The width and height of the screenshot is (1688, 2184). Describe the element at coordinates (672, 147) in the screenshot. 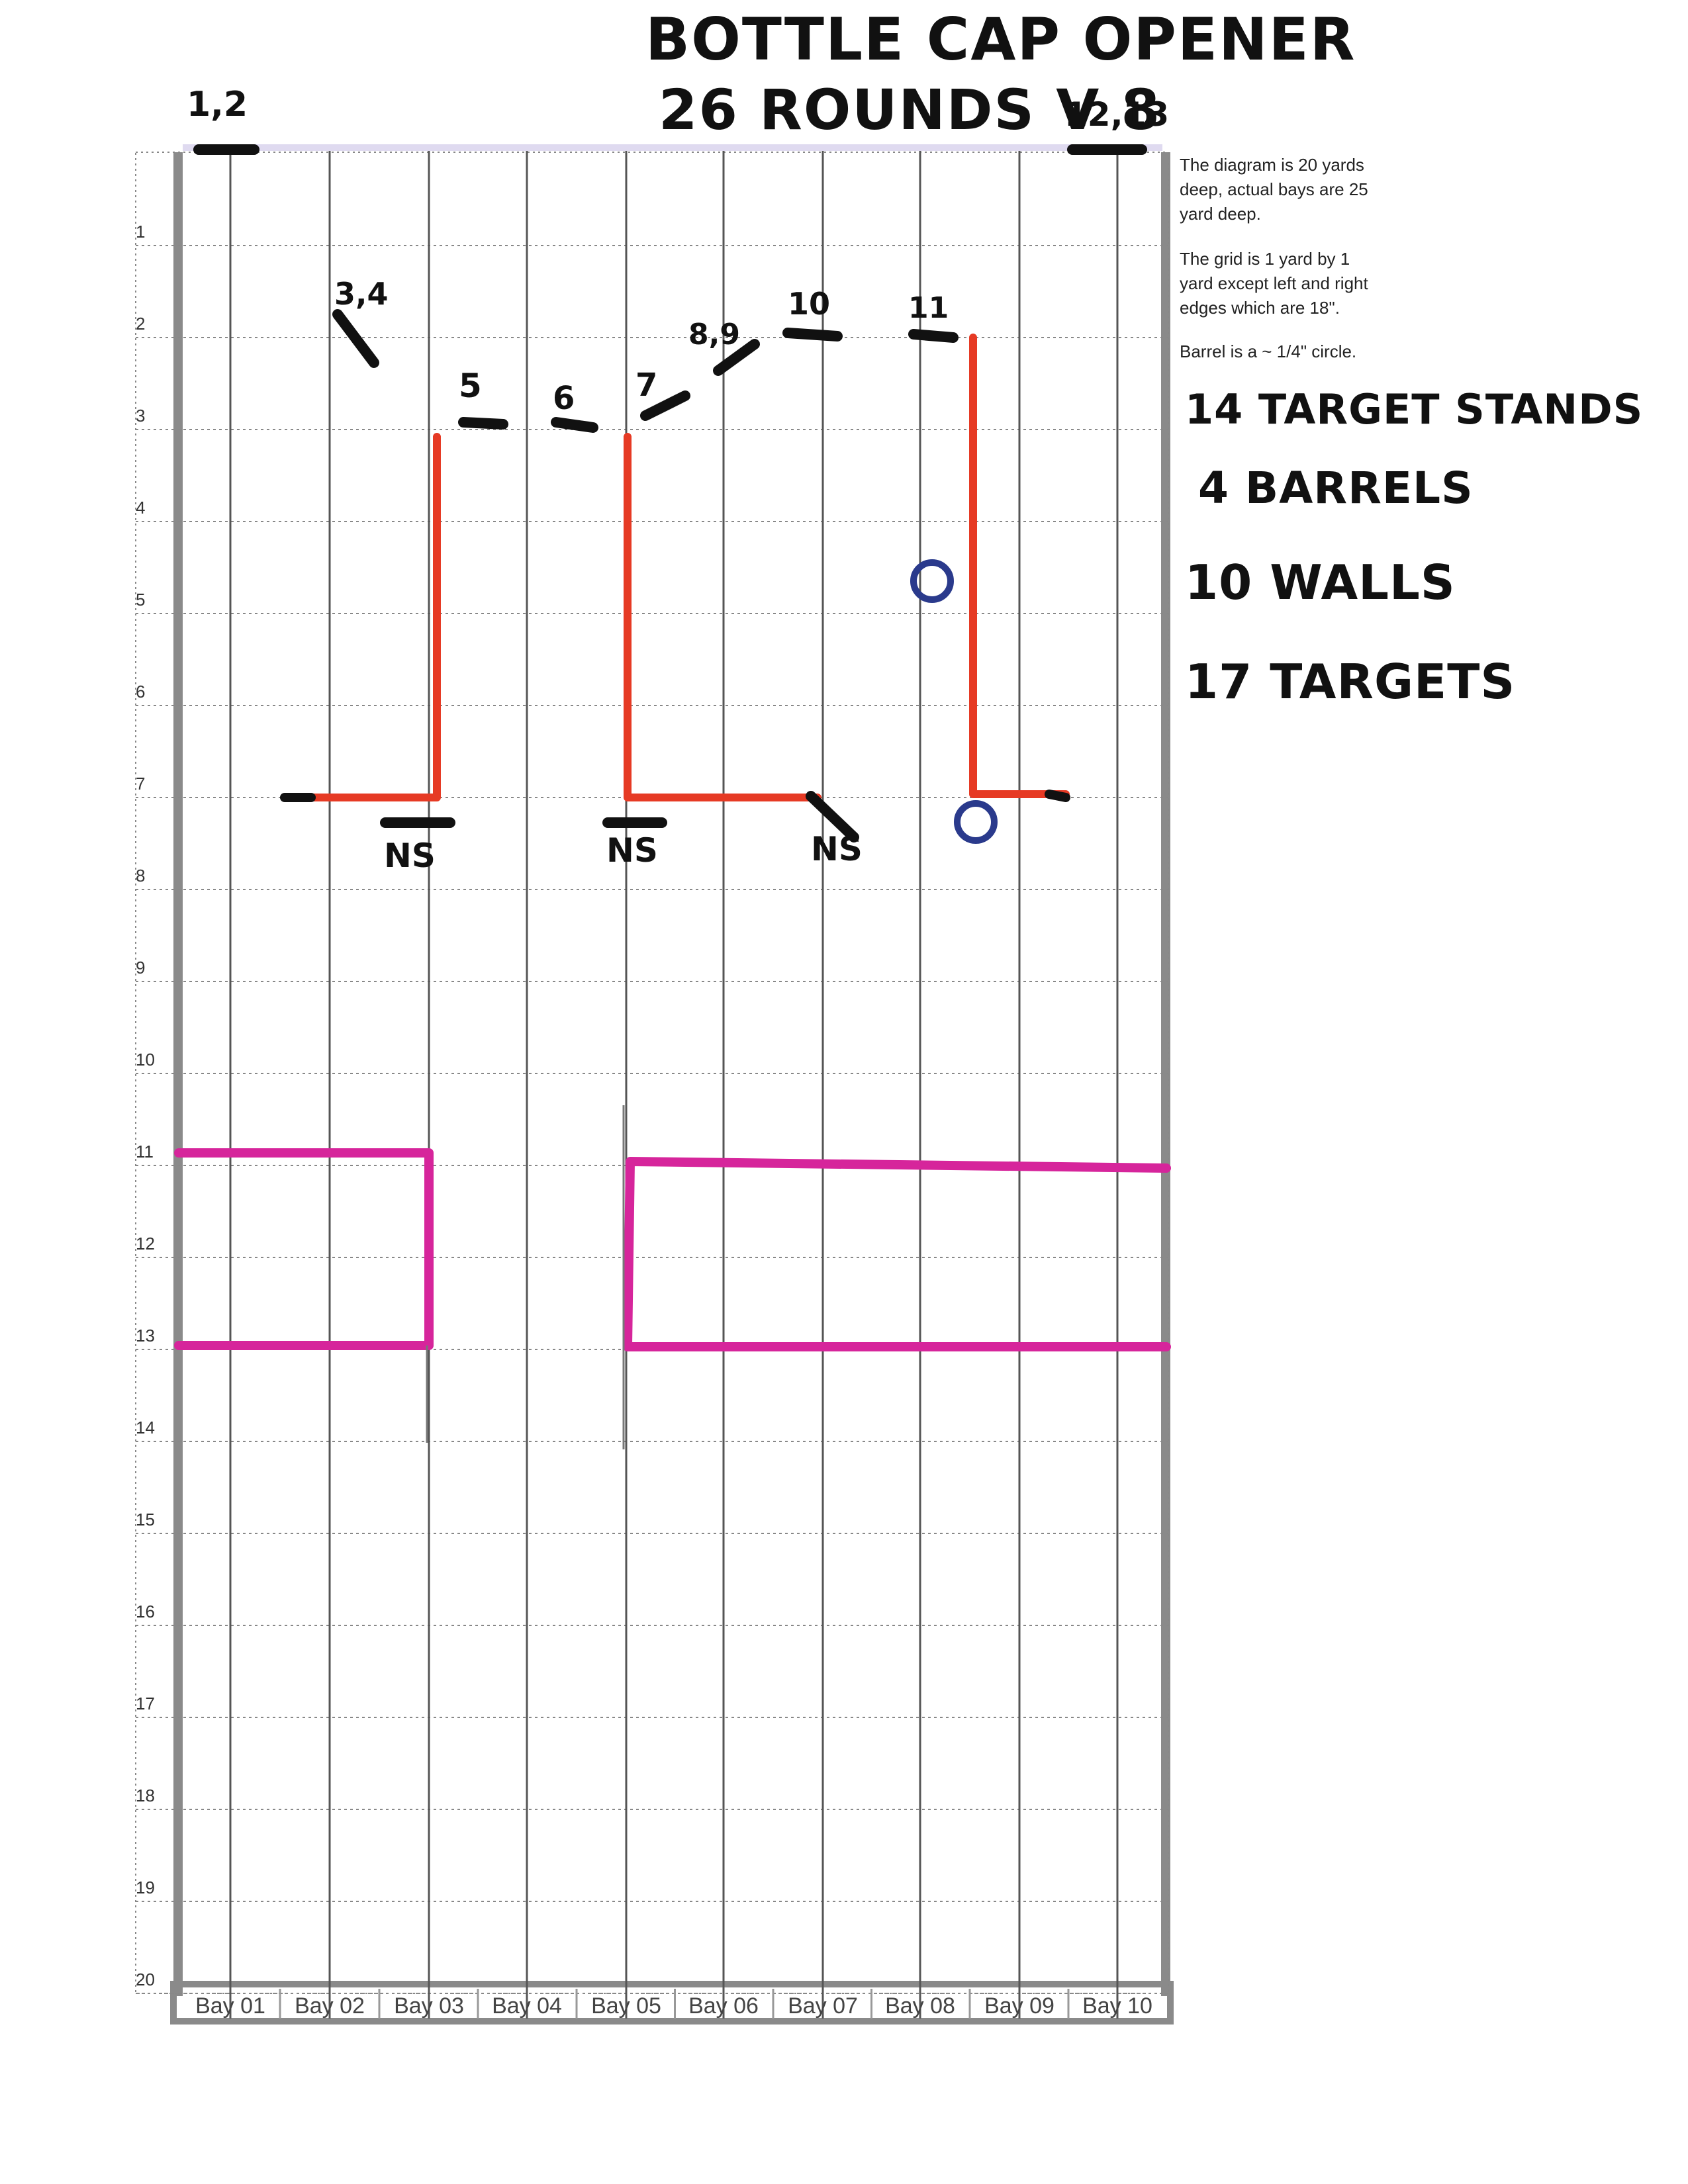

I see `top-strip` at that location.